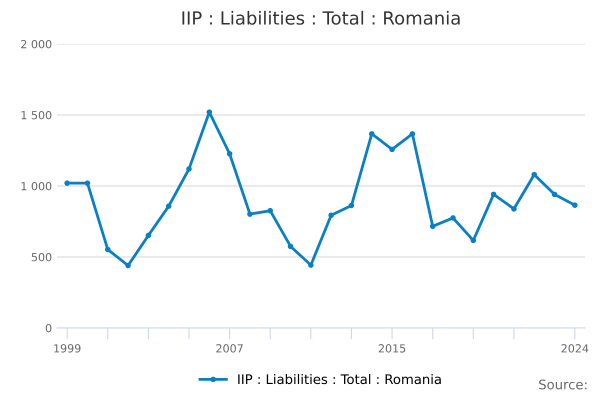 This screenshot has height=400, width=600. What do you see at coordinates (392, 348) in the screenshot?
I see `x-tick-label: 2015` at bounding box center [392, 348].